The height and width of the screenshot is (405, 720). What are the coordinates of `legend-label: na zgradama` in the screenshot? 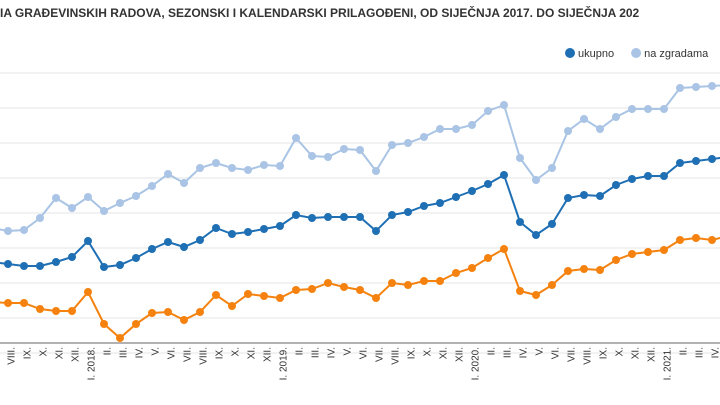 It's located at (676, 54).